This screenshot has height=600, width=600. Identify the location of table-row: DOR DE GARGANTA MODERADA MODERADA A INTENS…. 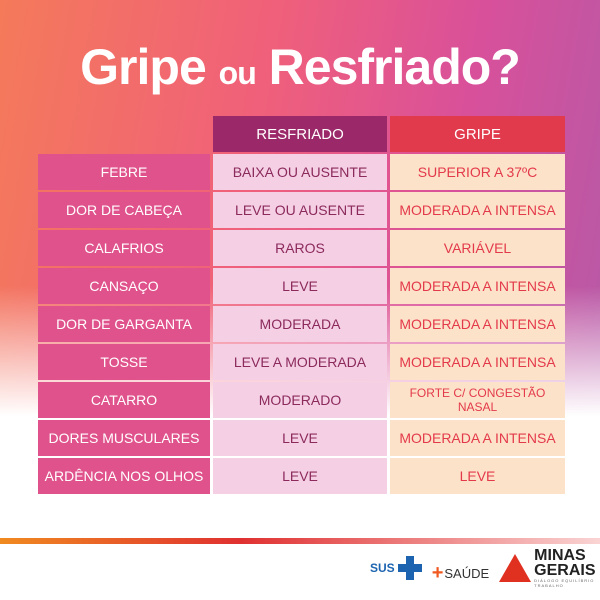
(301, 324).